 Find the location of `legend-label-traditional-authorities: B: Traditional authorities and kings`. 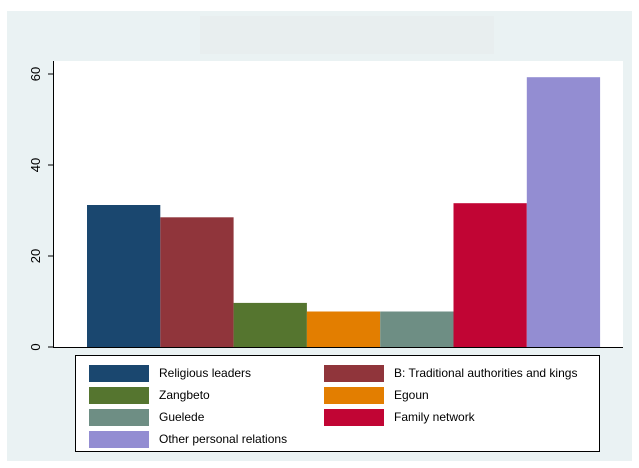

legend-label-traditional-authorities: B: Traditional authorities and kings is located at coordinates (486, 373).